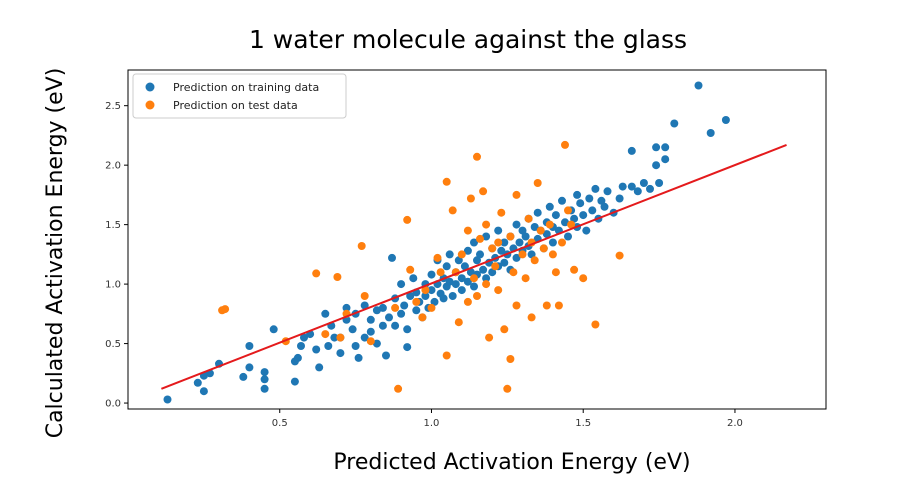 This screenshot has height=499, width=907. Describe the element at coordinates (239, 96) in the screenshot. I see `legend-box` at that location.